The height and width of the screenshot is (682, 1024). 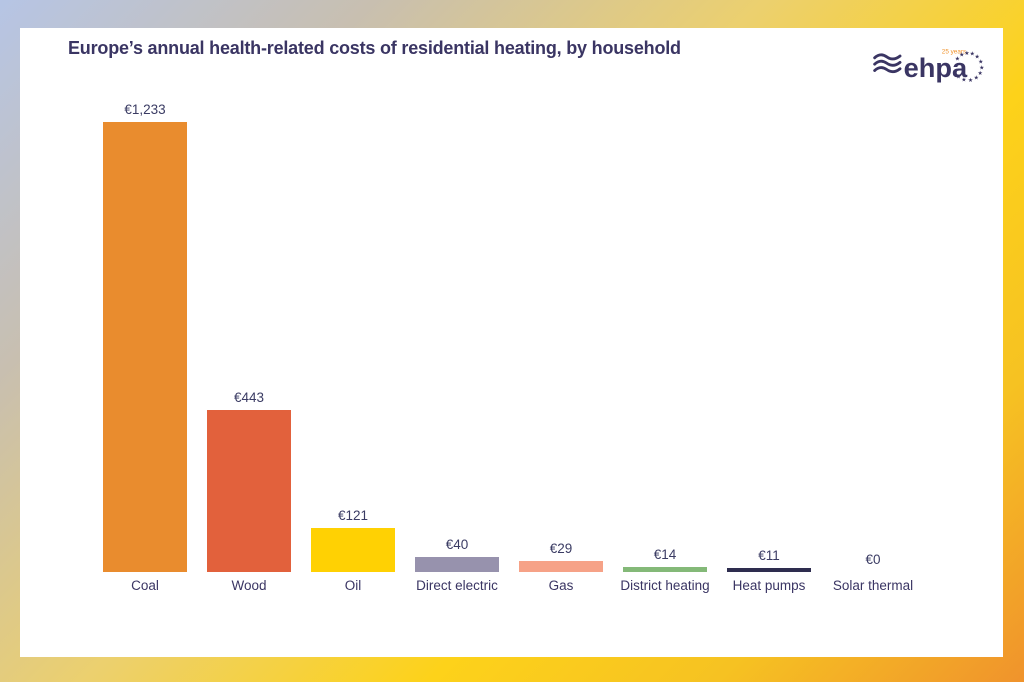 I want to click on bar-stack-direct-electric: €40, so click(x=457, y=300).